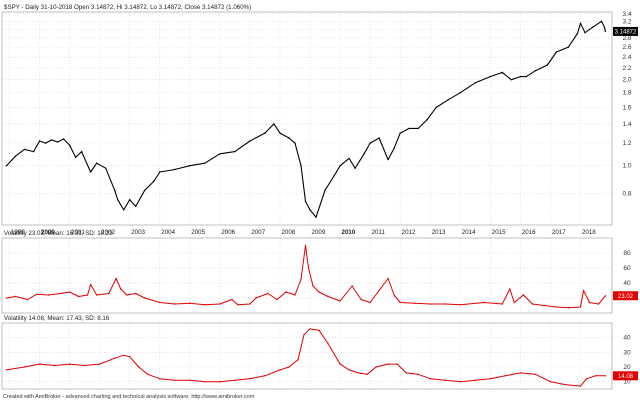 Image resolution: width=640 pixels, height=407 pixels. Describe the element at coordinates (626, 57) in the screenshot. I see `y-tick-label-0-8: 2.4` at that location.